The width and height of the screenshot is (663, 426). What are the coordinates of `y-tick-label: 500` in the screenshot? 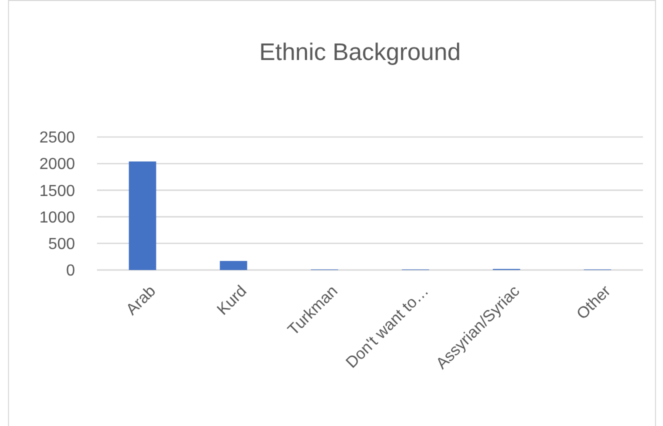 It's located at (62, 244).